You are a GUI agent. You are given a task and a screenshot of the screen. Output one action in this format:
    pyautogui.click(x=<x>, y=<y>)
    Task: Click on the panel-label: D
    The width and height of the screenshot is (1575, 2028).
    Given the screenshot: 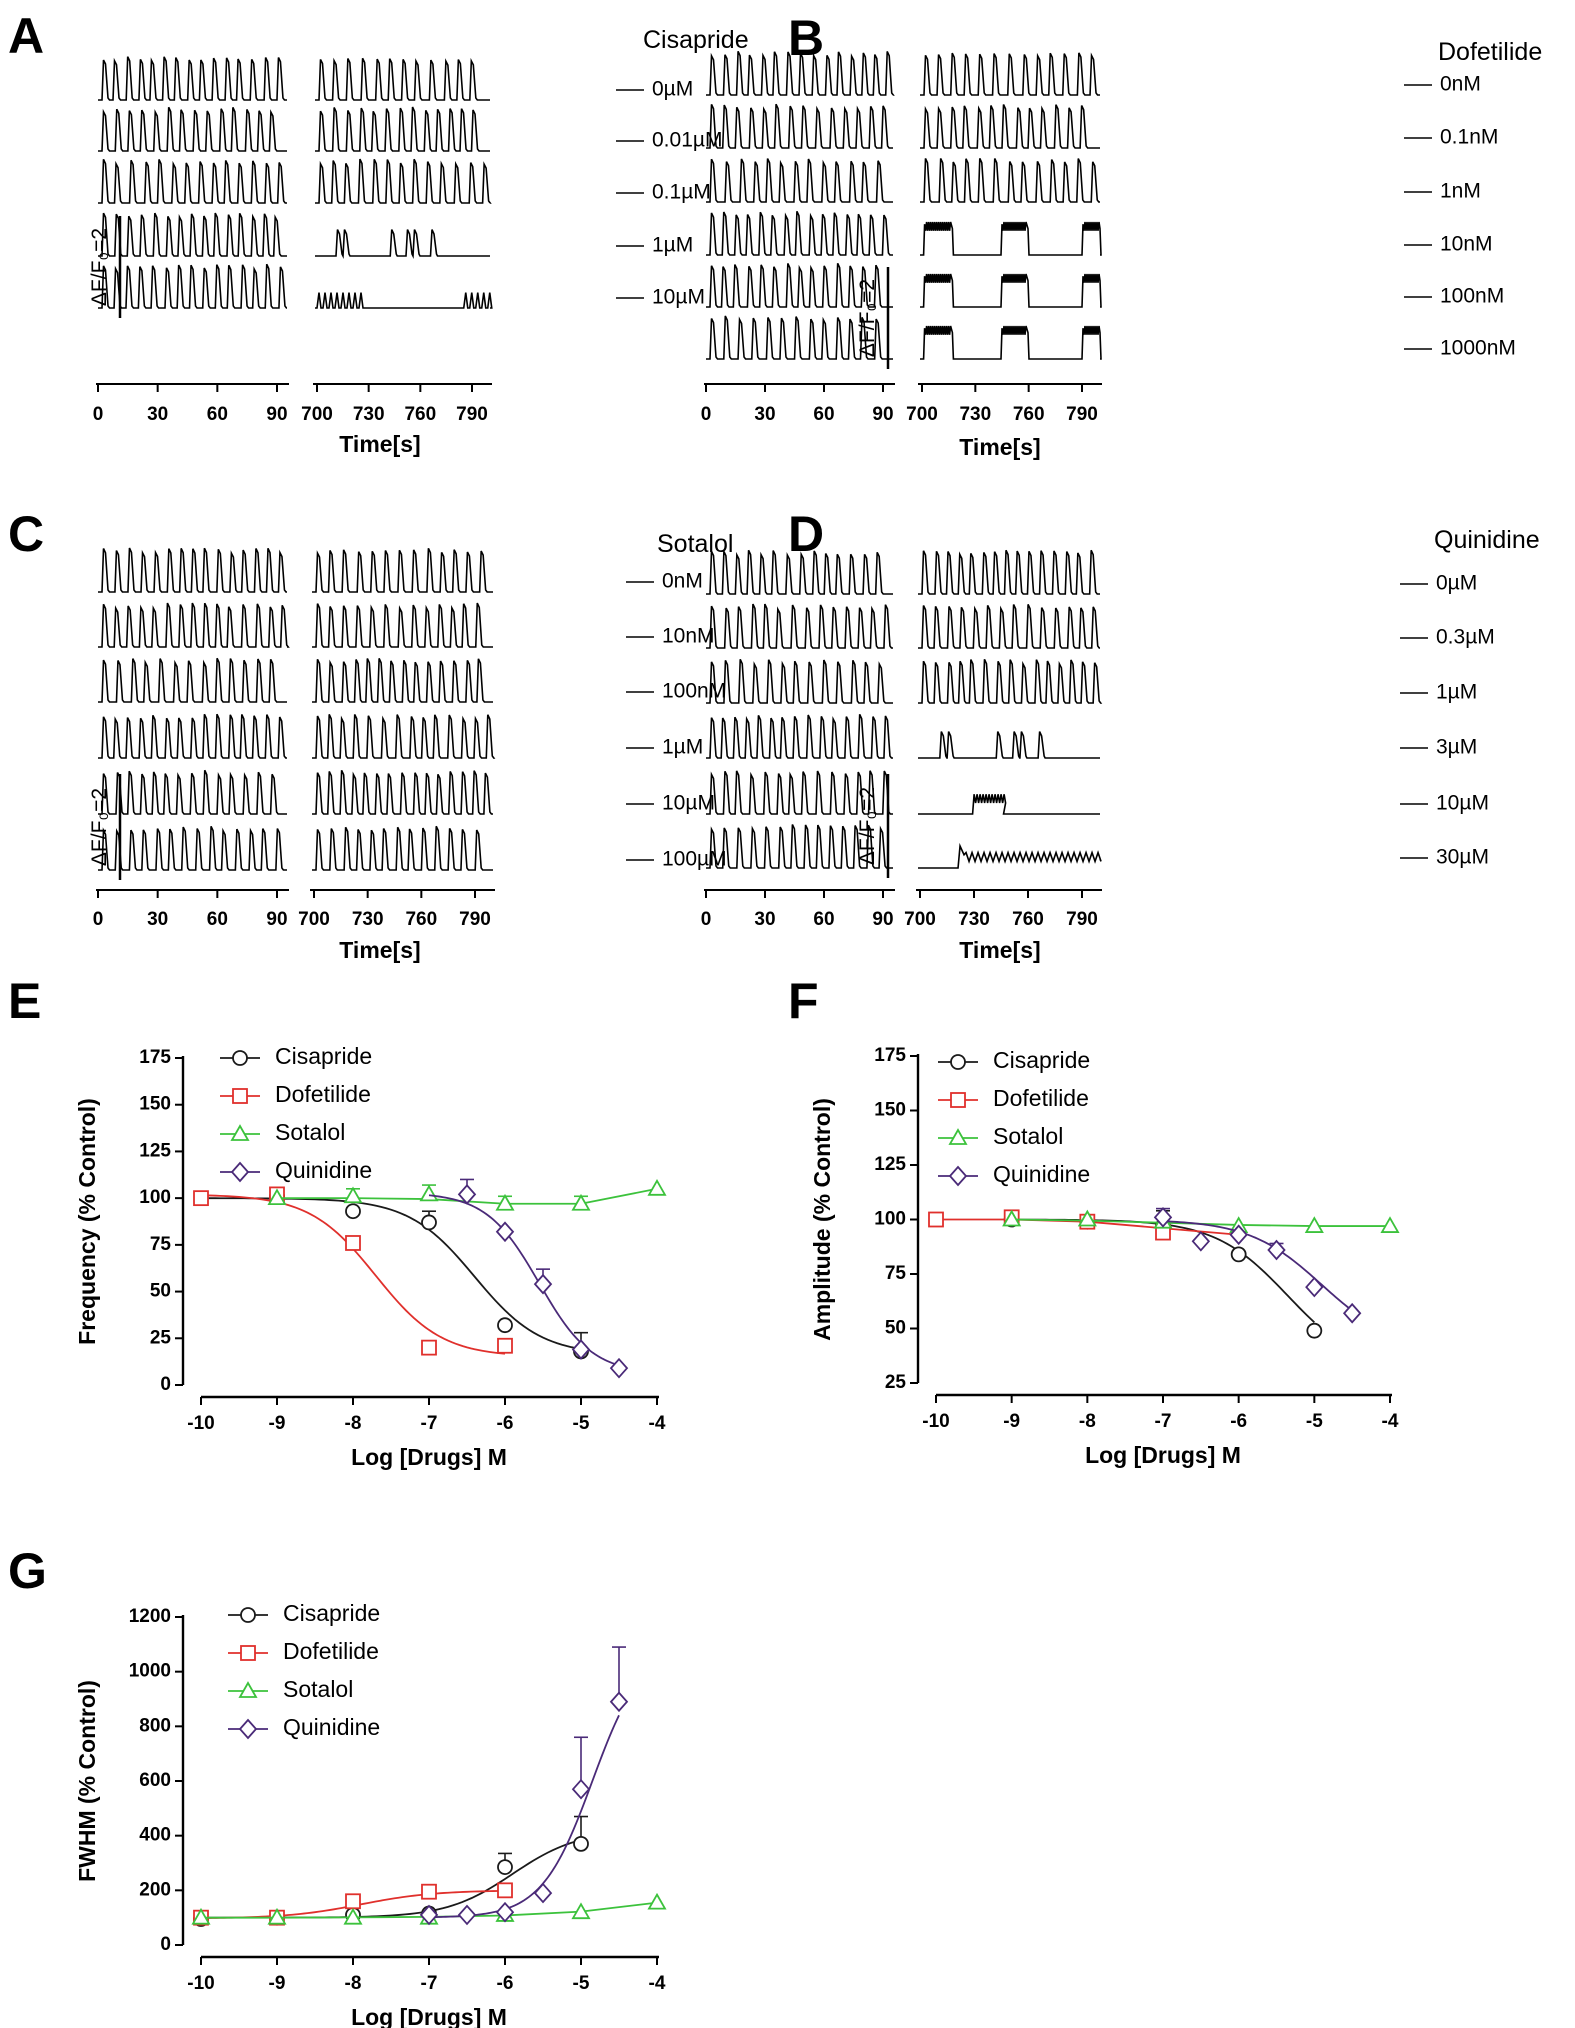 What is the action you would take?
    pyautogui.click(x=806, y=534)
    